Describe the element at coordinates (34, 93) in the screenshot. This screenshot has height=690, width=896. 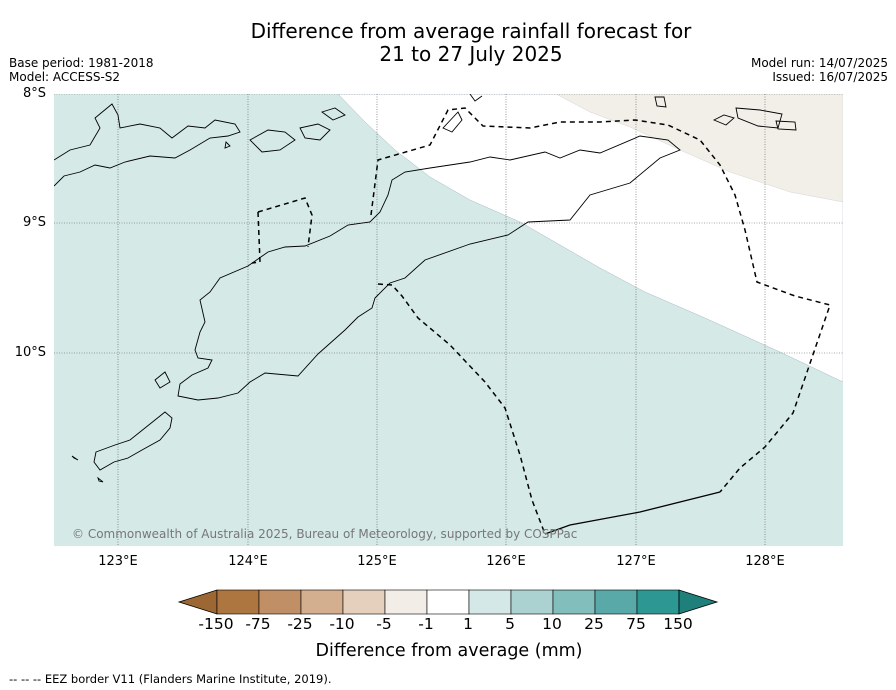
I see `lat-label-8s: 8°S` at that location.